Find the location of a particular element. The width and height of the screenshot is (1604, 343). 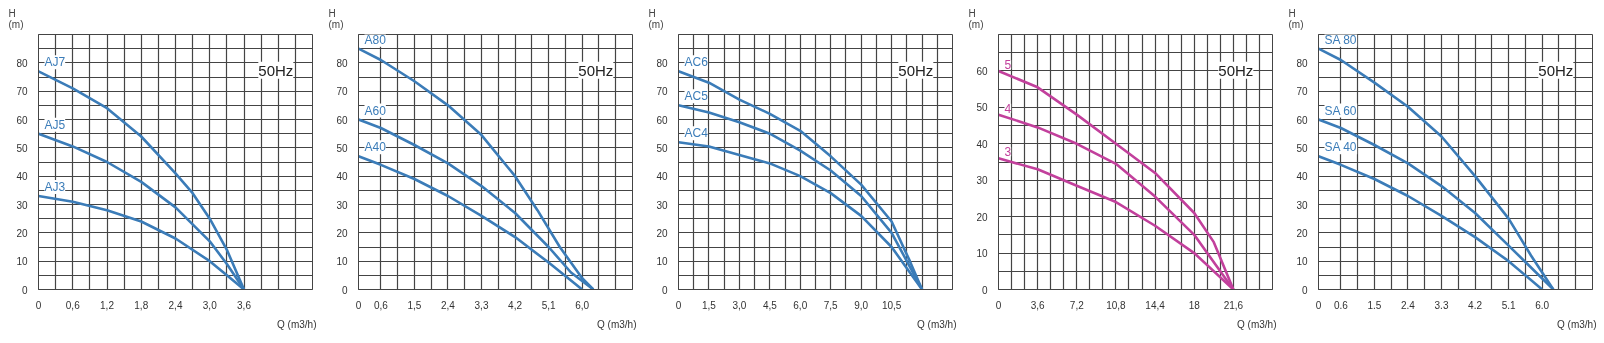

x-tick-label: 18 is located at coordinates (1194, 305).